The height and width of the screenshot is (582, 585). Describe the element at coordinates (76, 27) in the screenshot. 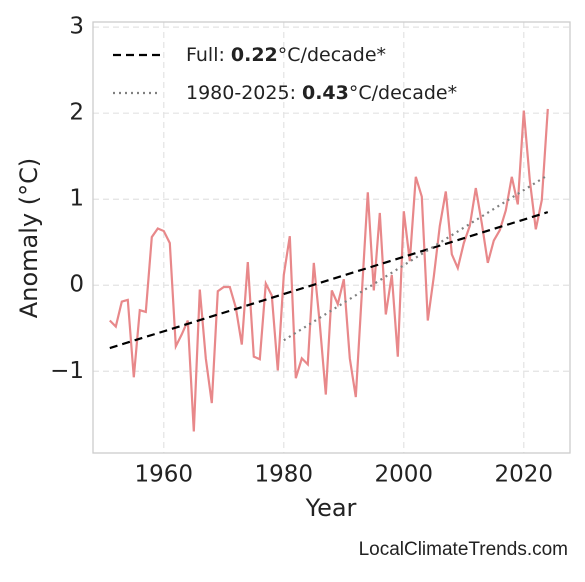

I see `y-tick-label: 3` at that location.